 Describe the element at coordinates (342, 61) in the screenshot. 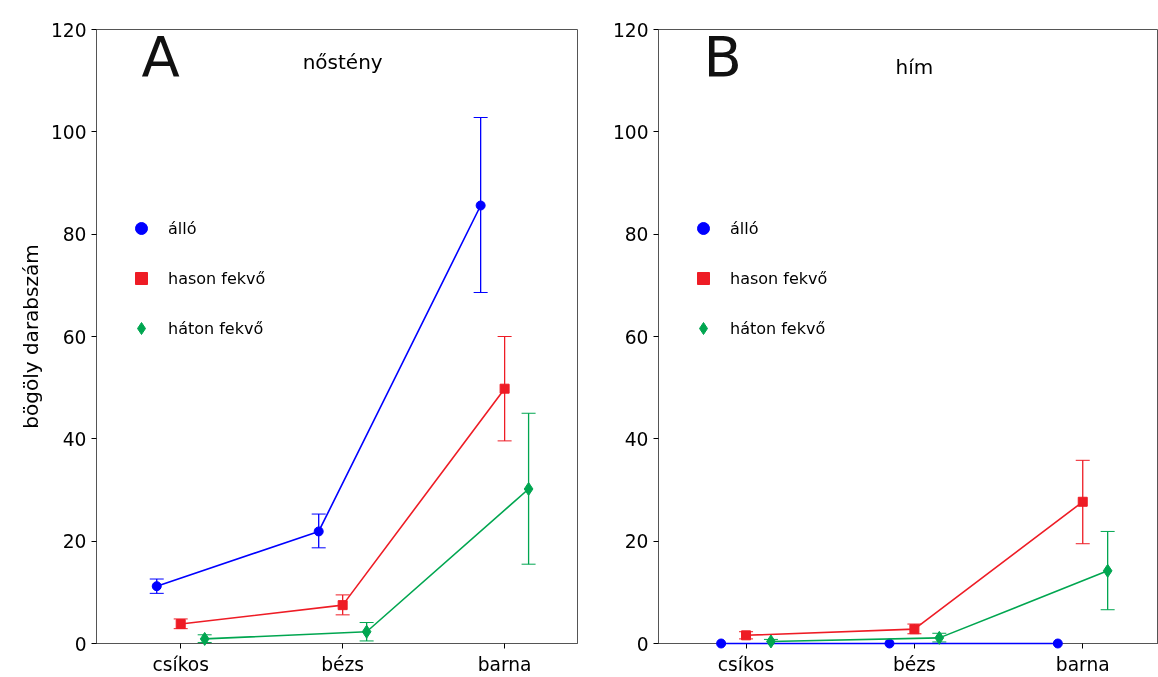

I see `text: nőstény` at that location.